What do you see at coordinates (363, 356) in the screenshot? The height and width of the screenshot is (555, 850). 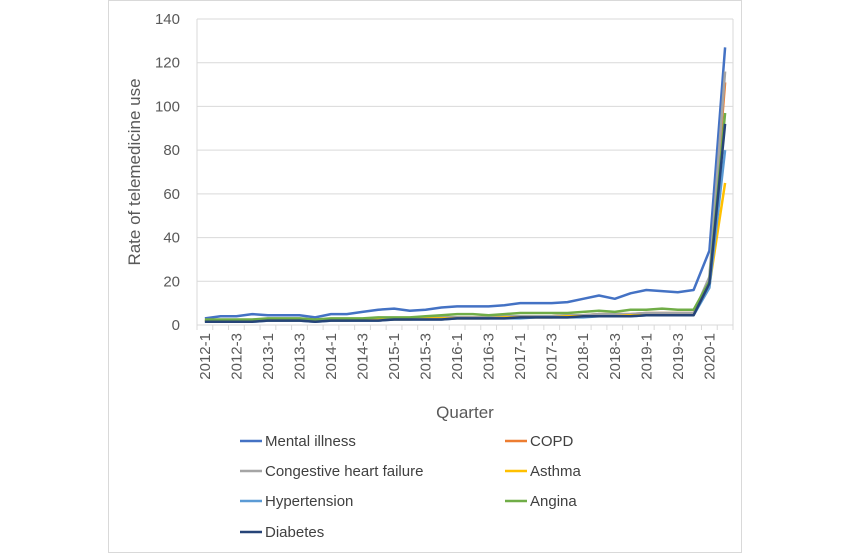 I see `x-tick-label: 2014-3` at bounding box center [363, 356].